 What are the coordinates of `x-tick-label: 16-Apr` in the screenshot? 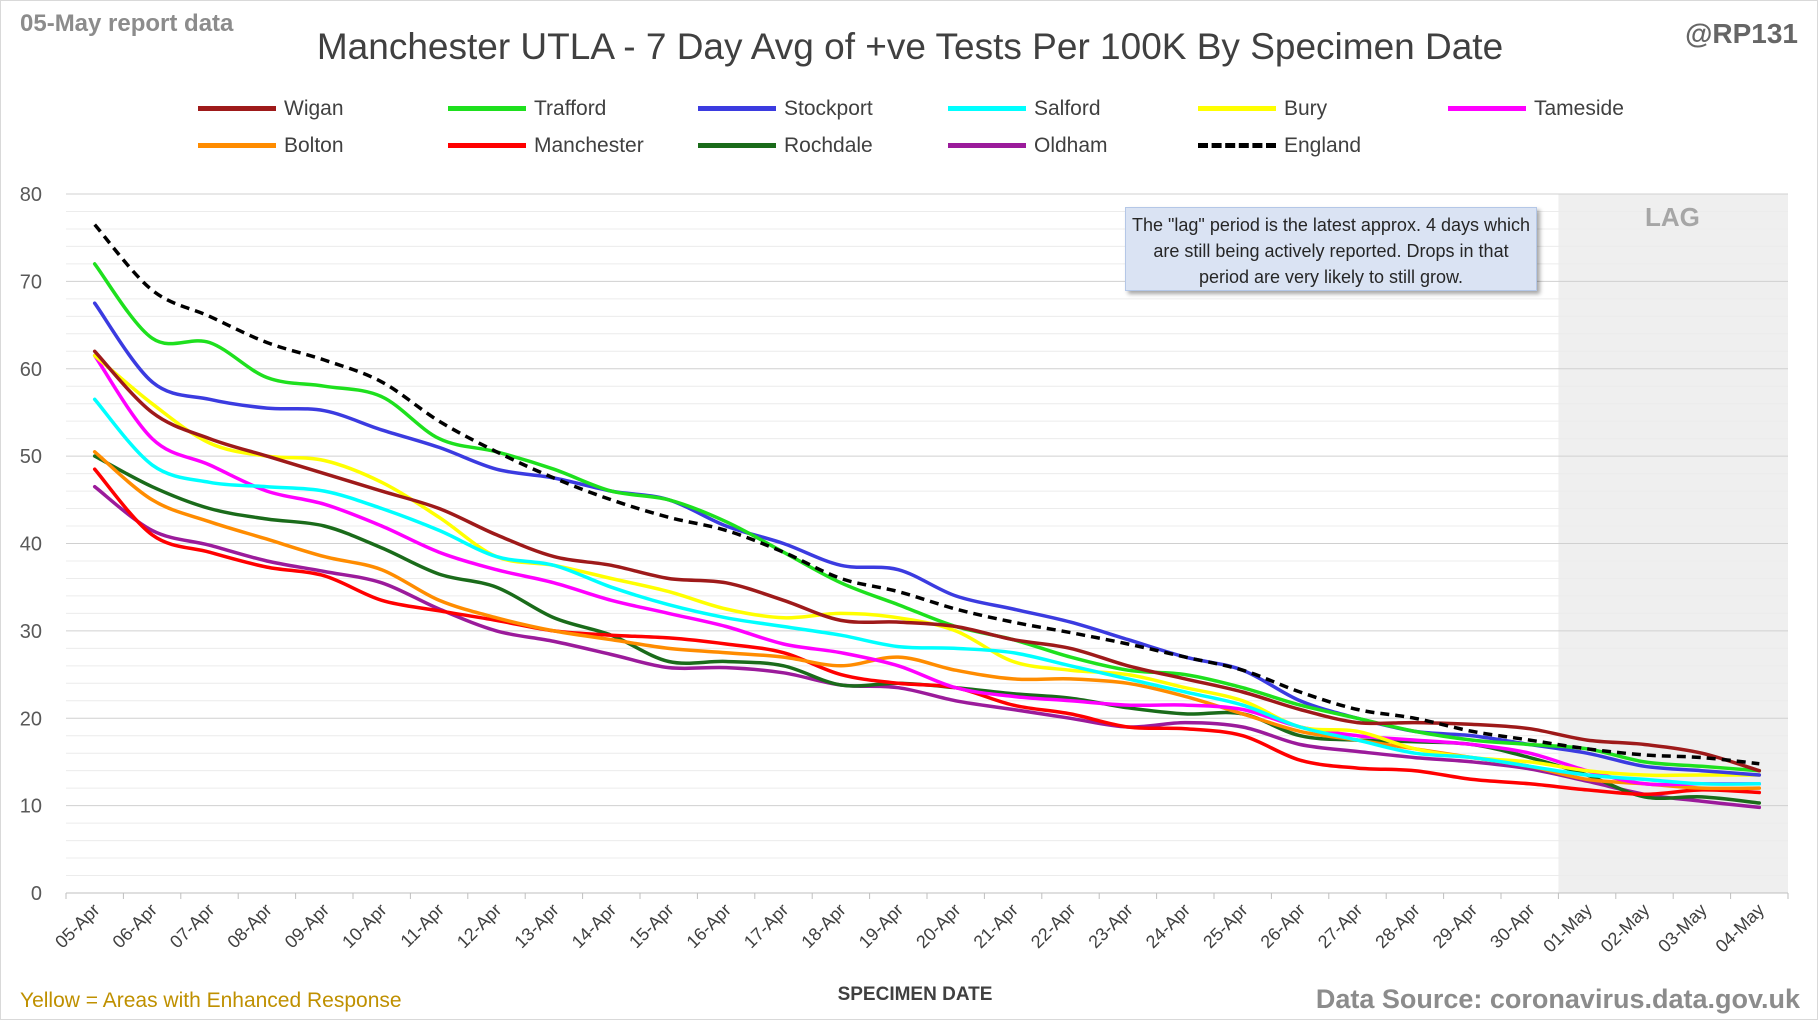 It's located at (709, 926).